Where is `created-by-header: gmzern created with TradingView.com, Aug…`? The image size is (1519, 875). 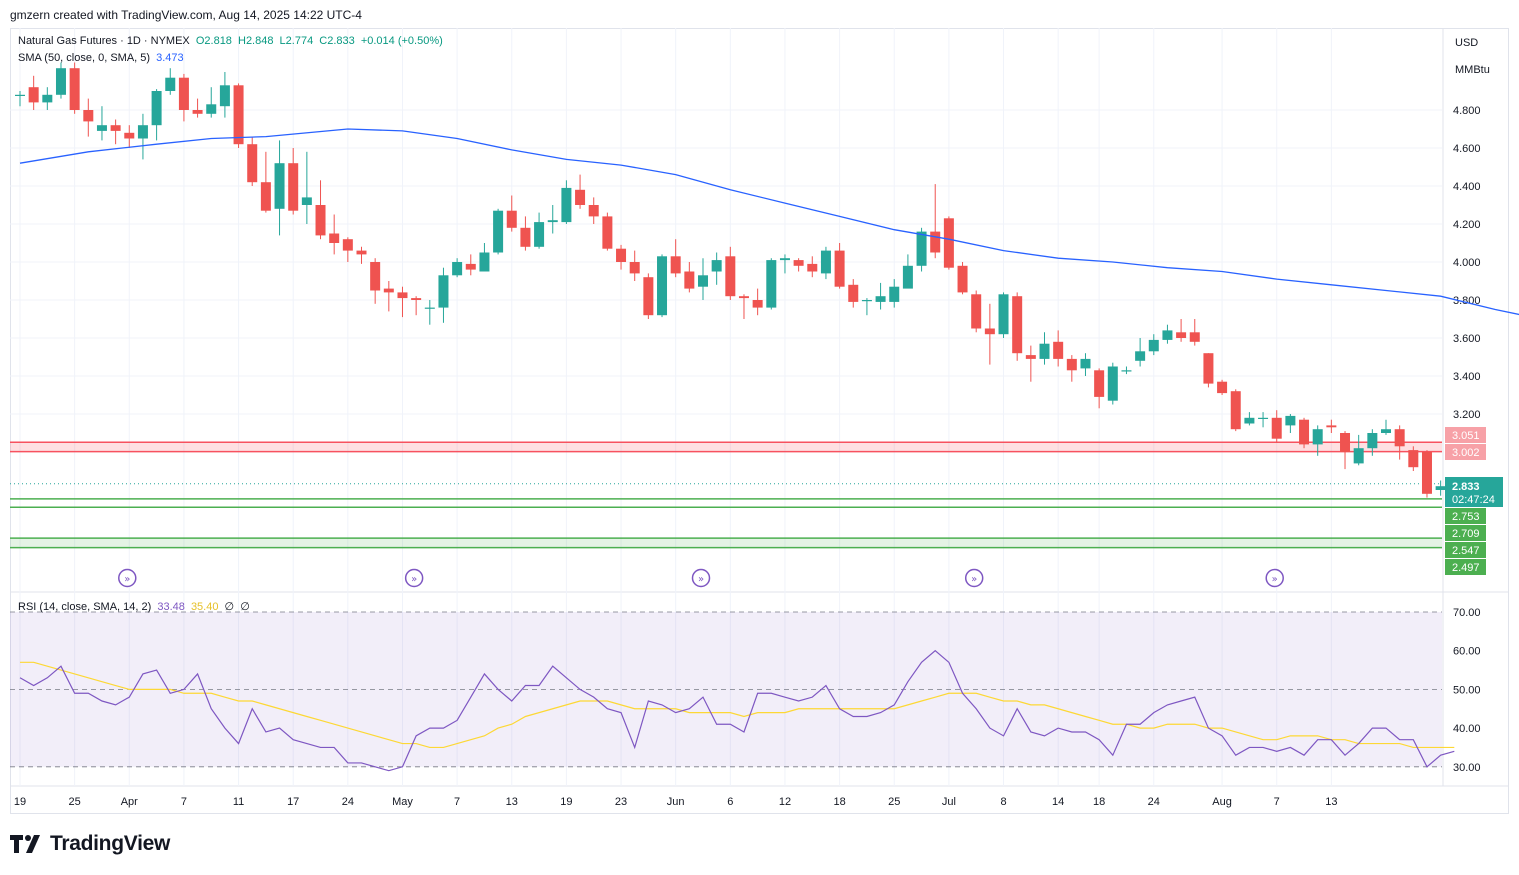
created-by-header: gmzern created with TradingView.com, Aug… is located at coordinates (186, 15).